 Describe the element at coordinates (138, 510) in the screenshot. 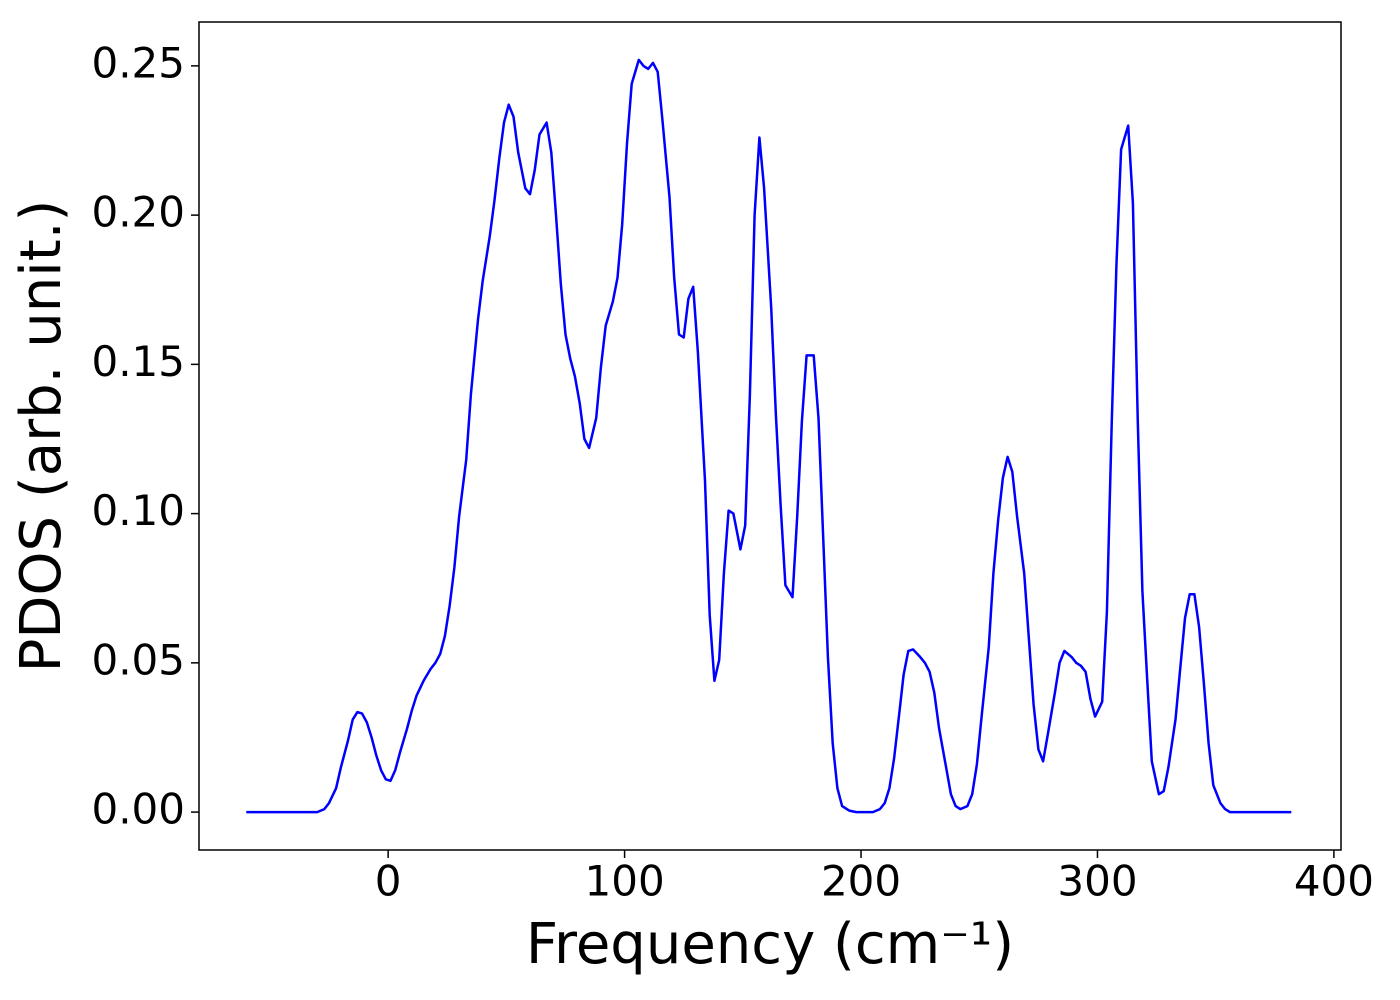

I see `y-tick-label: 0.10` at that location.